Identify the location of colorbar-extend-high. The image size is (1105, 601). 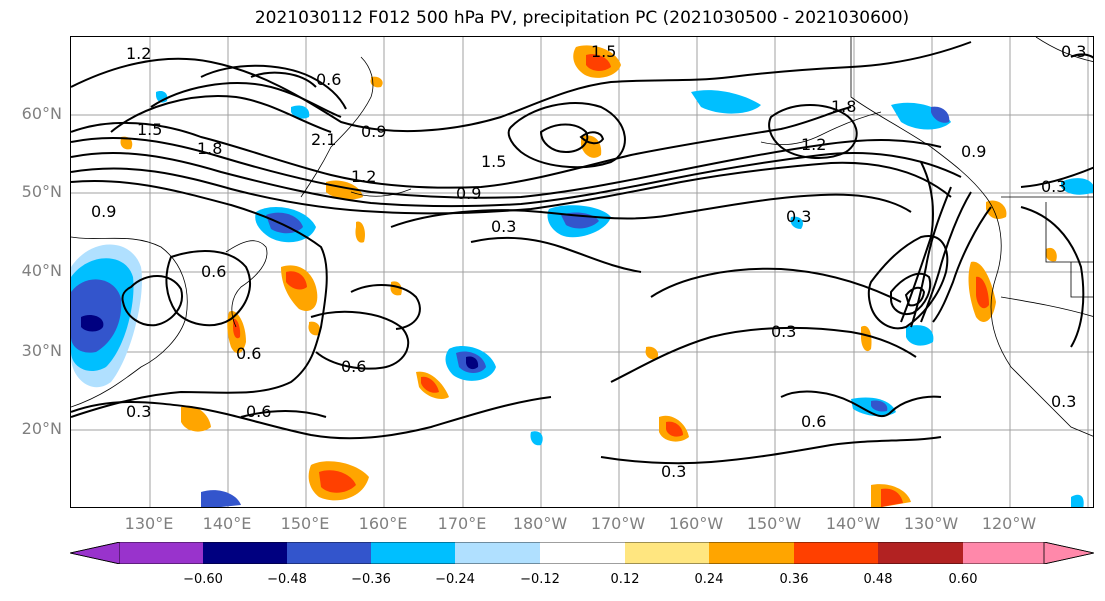
(1068, 553).